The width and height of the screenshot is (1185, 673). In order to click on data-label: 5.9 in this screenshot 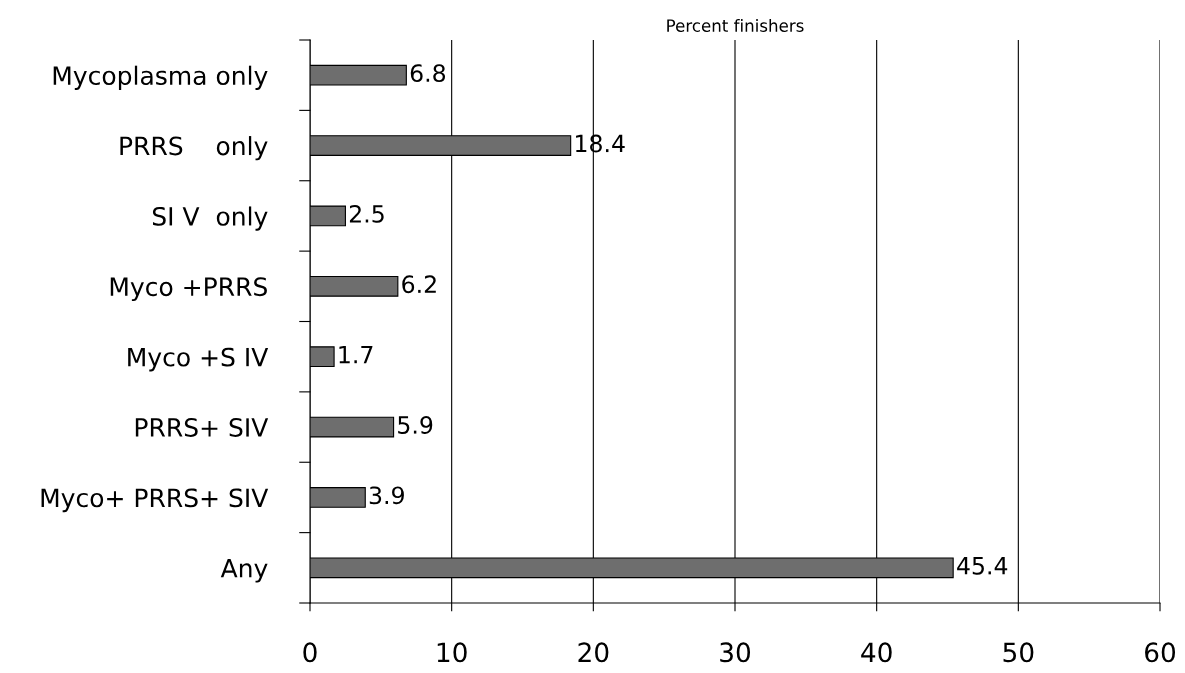, I will do `click(415, 425)`.